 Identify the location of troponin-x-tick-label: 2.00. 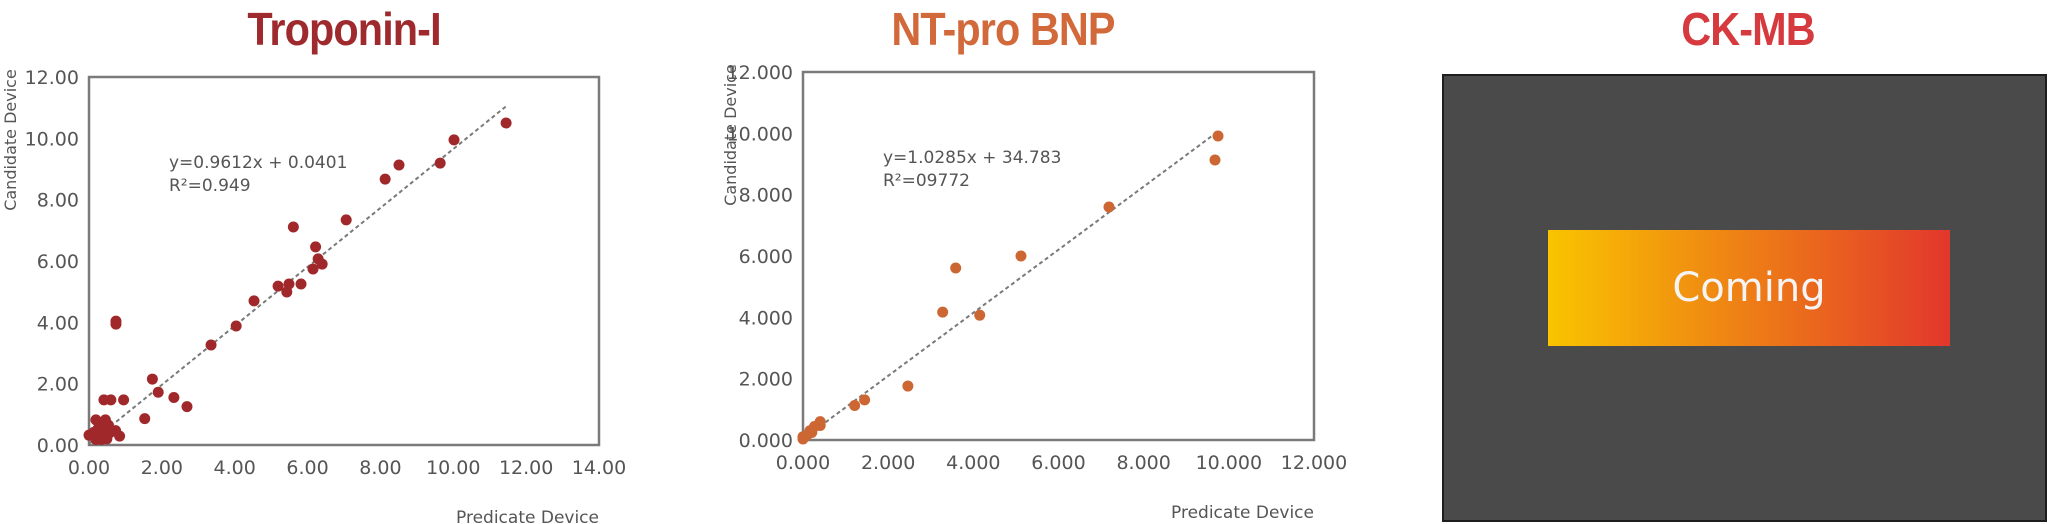
(162, 468).